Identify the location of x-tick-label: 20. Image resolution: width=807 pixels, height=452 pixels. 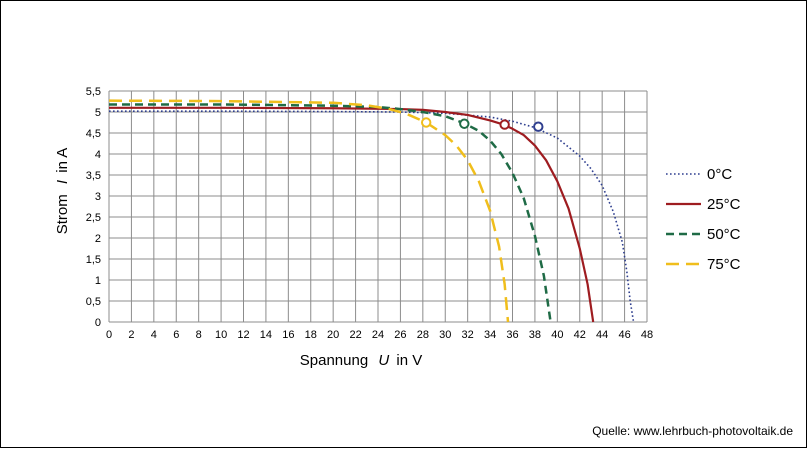
(333, 335).